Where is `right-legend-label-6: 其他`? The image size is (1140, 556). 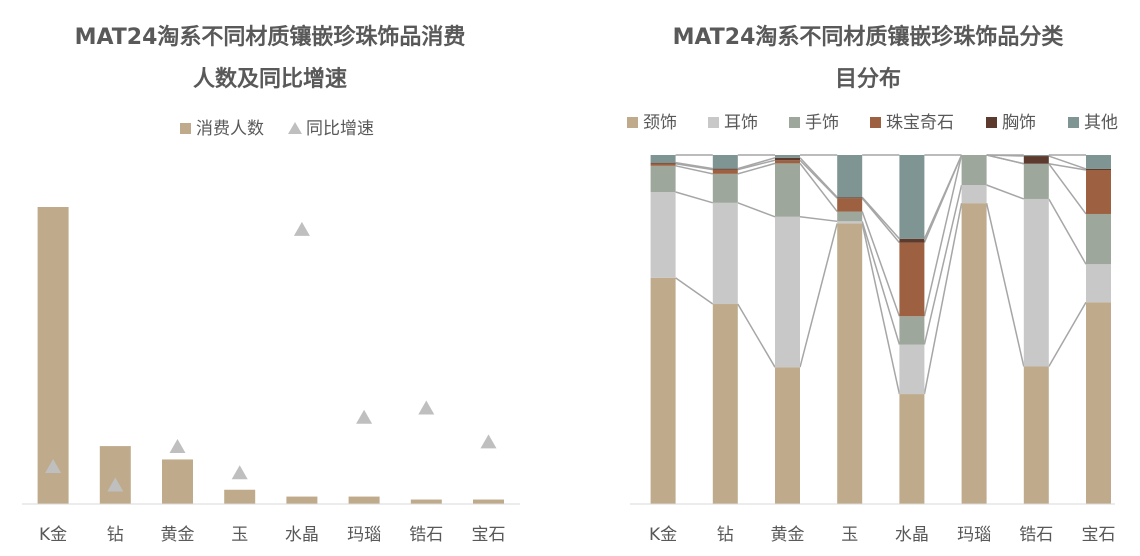 right-legend-label-6: 其他 is located at coordinates (1101, 123).